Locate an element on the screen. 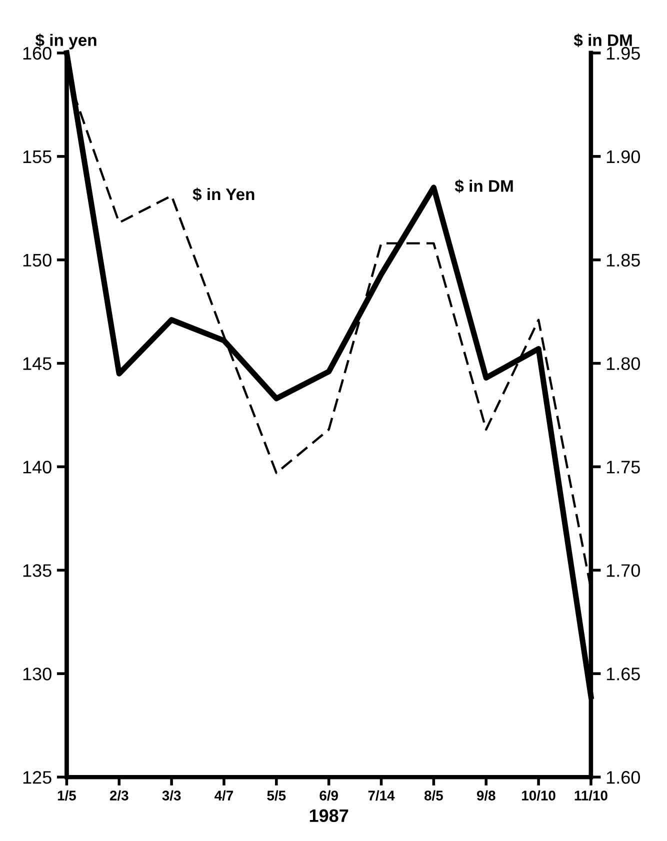  x-tick-label: 11/10 is located at coordinates (591, 795).